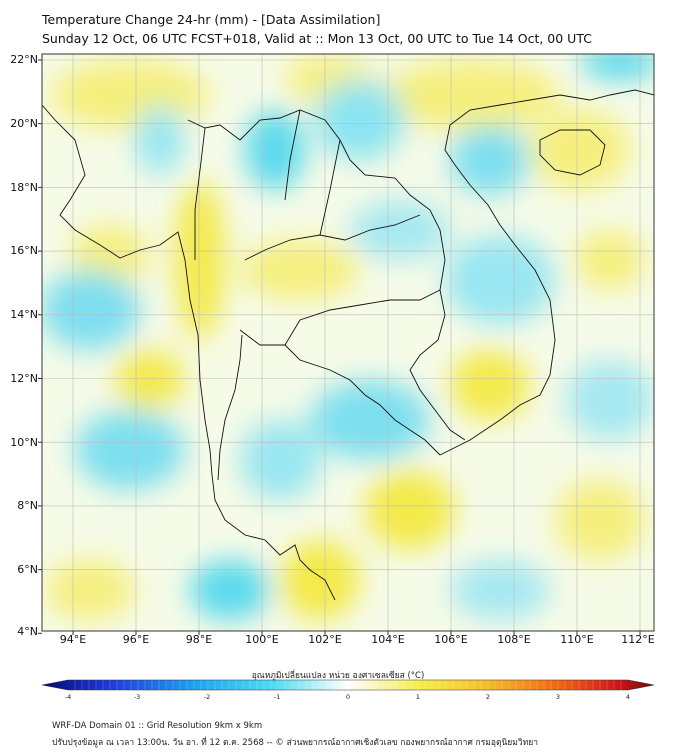 Image resolution: width=676 pixels, height=756 pixels. I want to click on colorbar-tick: -2, so click(207, 697).